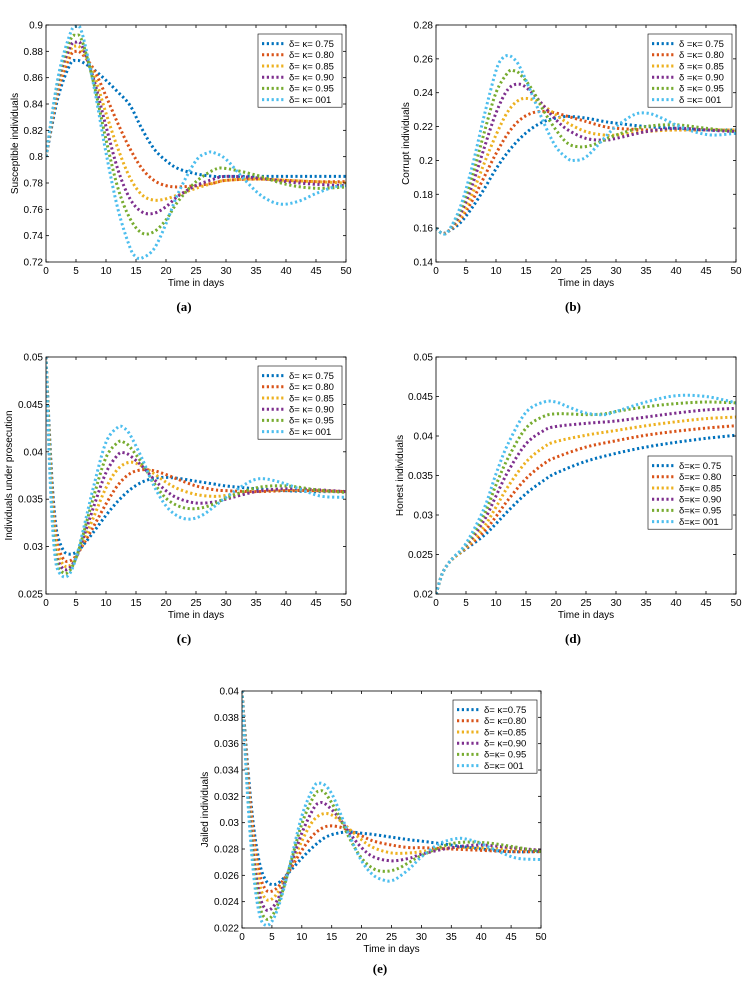 The height and width of the screenshot is (985, 753). I want to click on y-tick-label: 0.024, so click(226, 902).